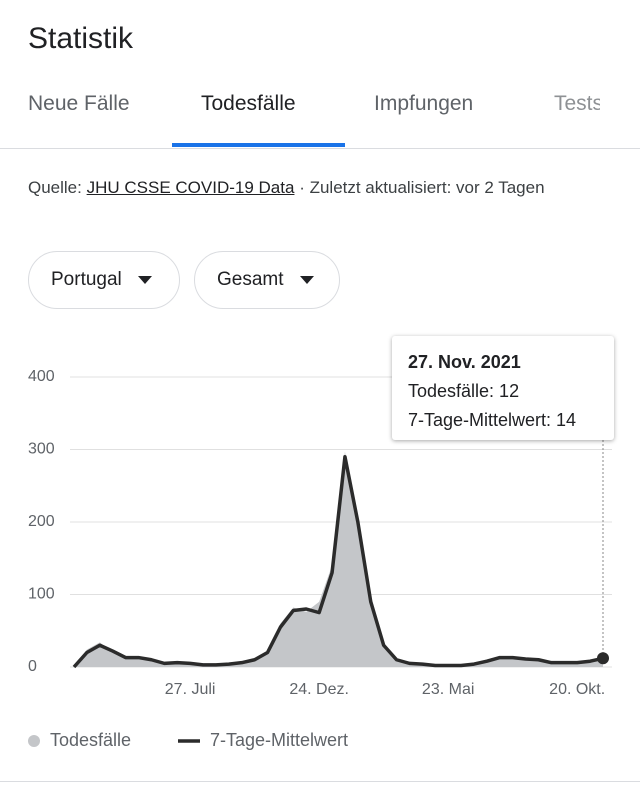 The height and width of the screenshot is (786, 640). What do you see at coordinates (464, 362) in the screenshot?
I see `tooltip-date: 27. Nov. 2021` at bounding box center [464, 362].